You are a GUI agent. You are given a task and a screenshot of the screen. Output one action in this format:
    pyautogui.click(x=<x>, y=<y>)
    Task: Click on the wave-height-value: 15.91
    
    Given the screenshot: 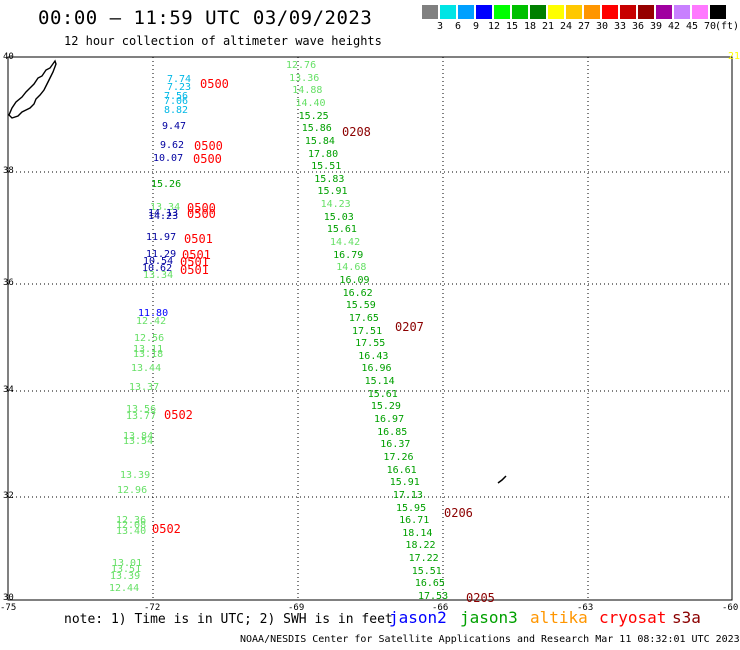 What is the action you would take?
    pyautogui.click(x=332, y=192)
    